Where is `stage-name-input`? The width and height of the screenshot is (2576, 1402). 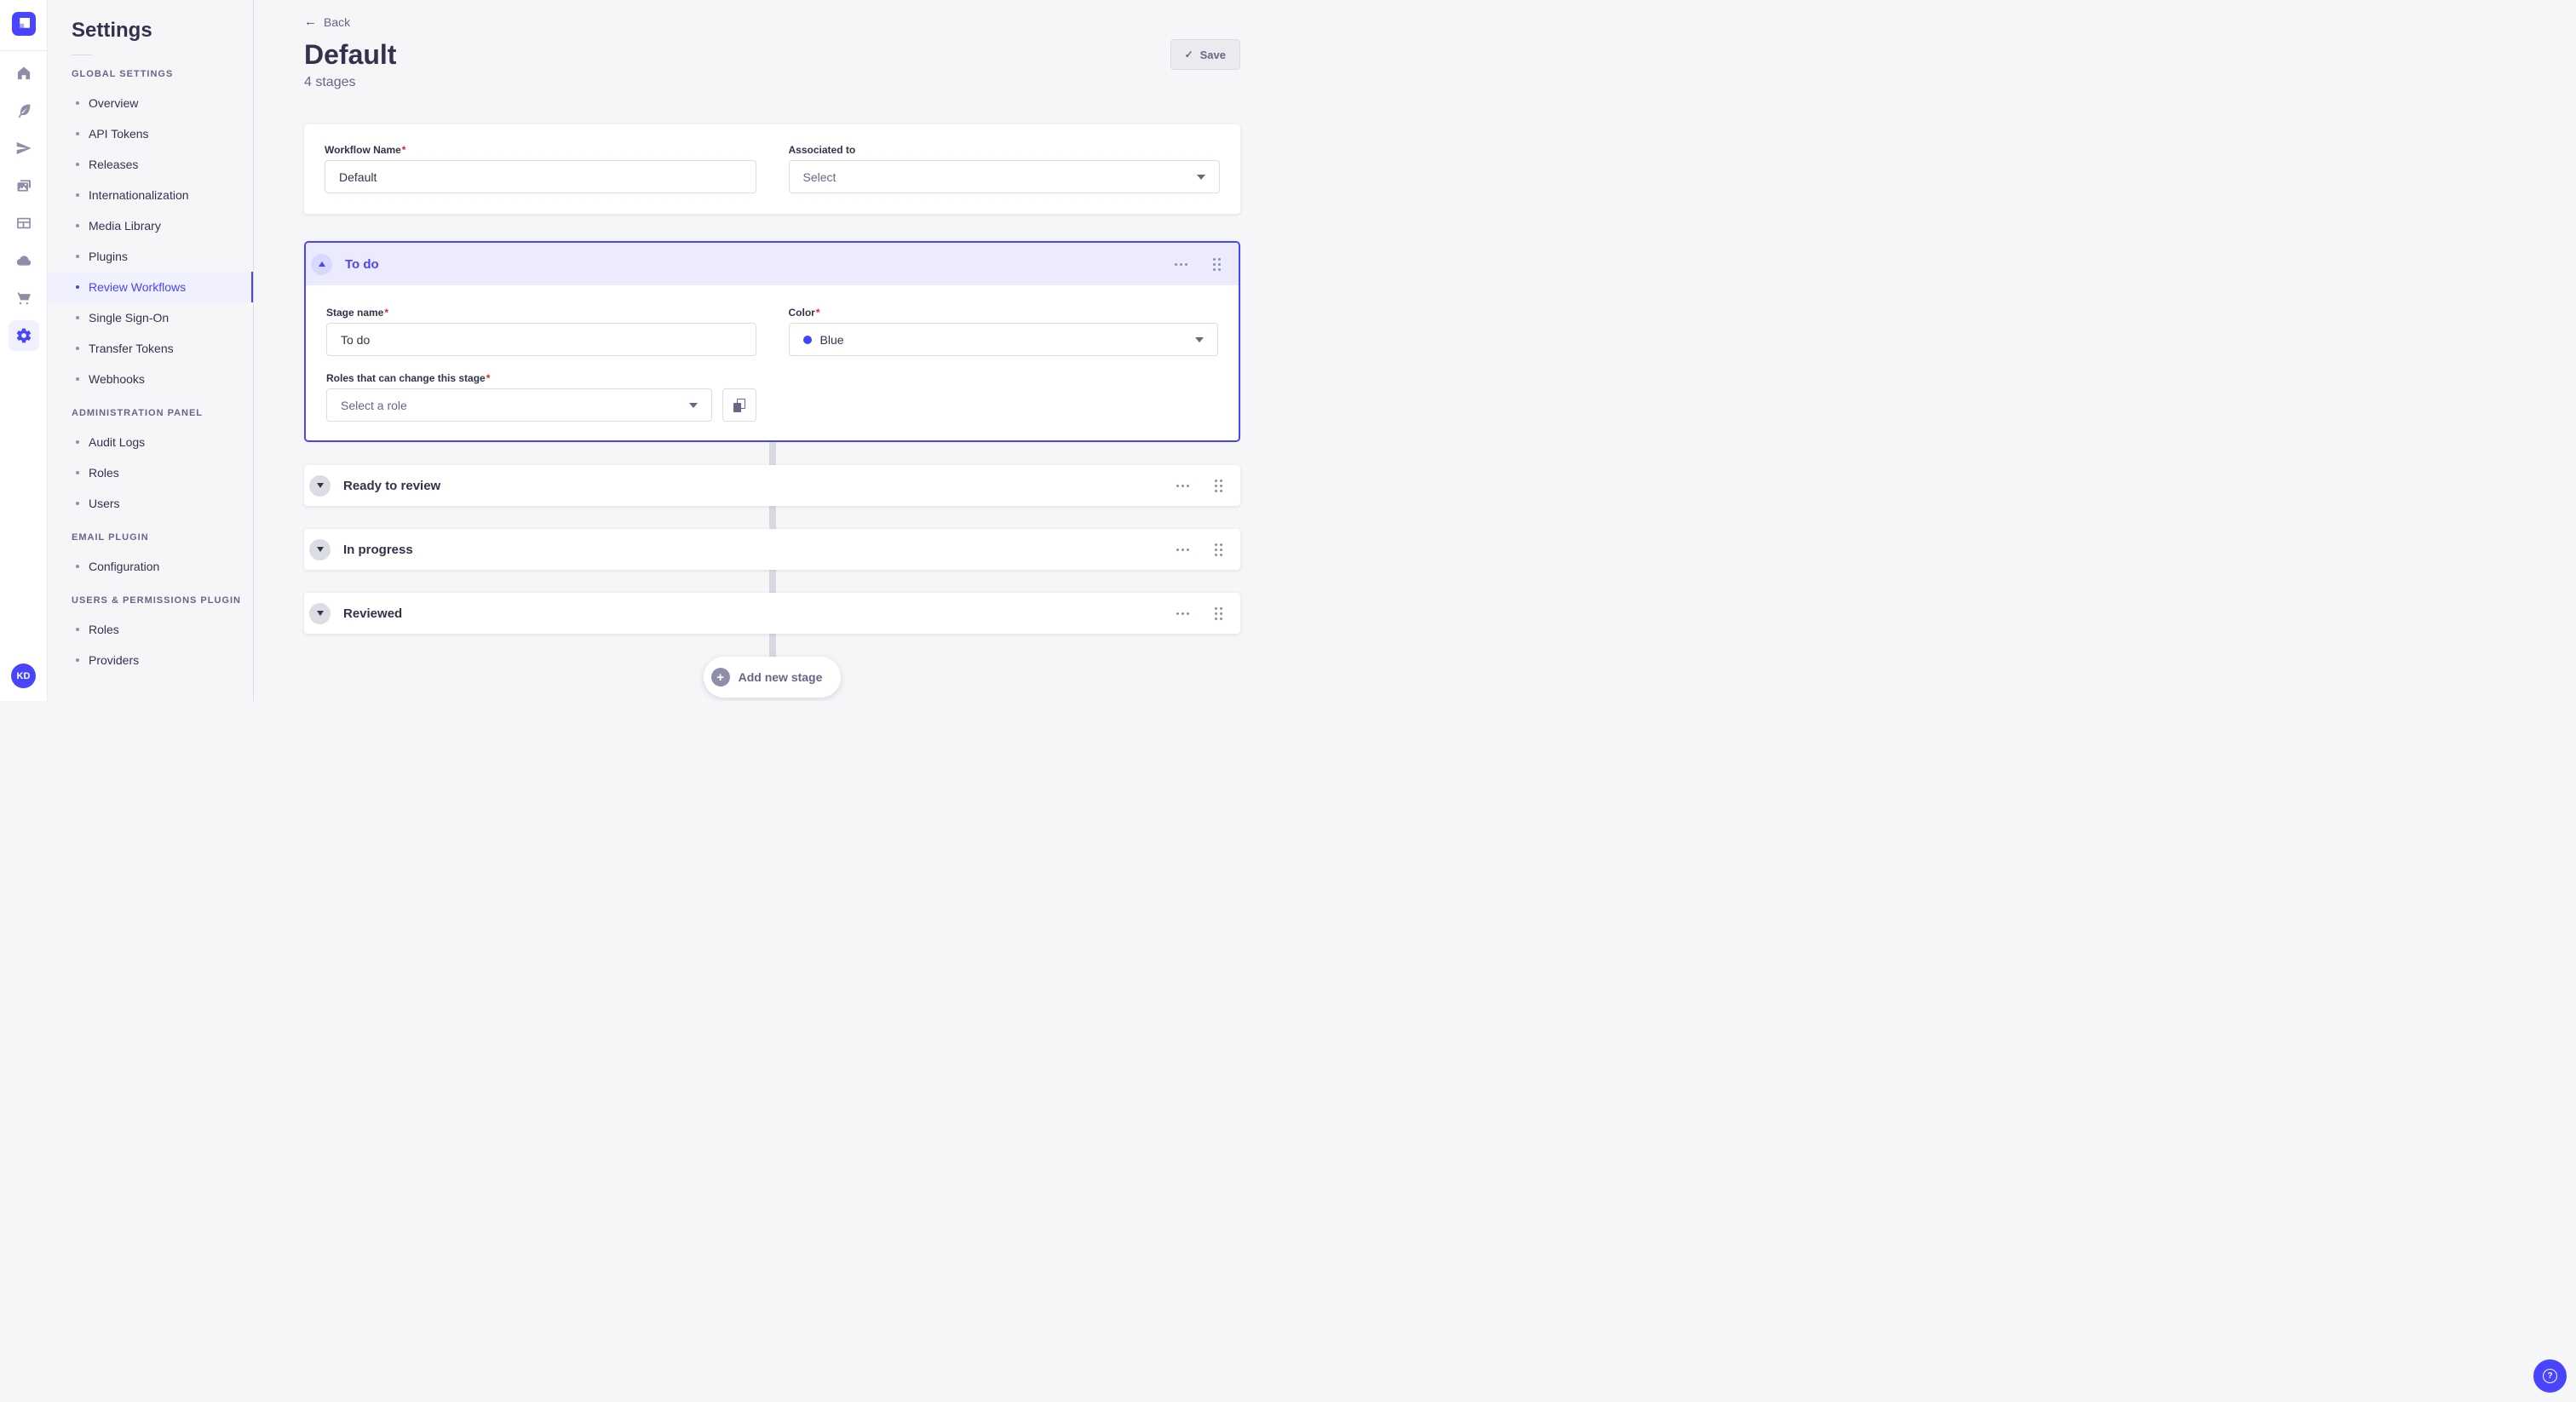
stage-name-input is located at coordinates (541, 339).